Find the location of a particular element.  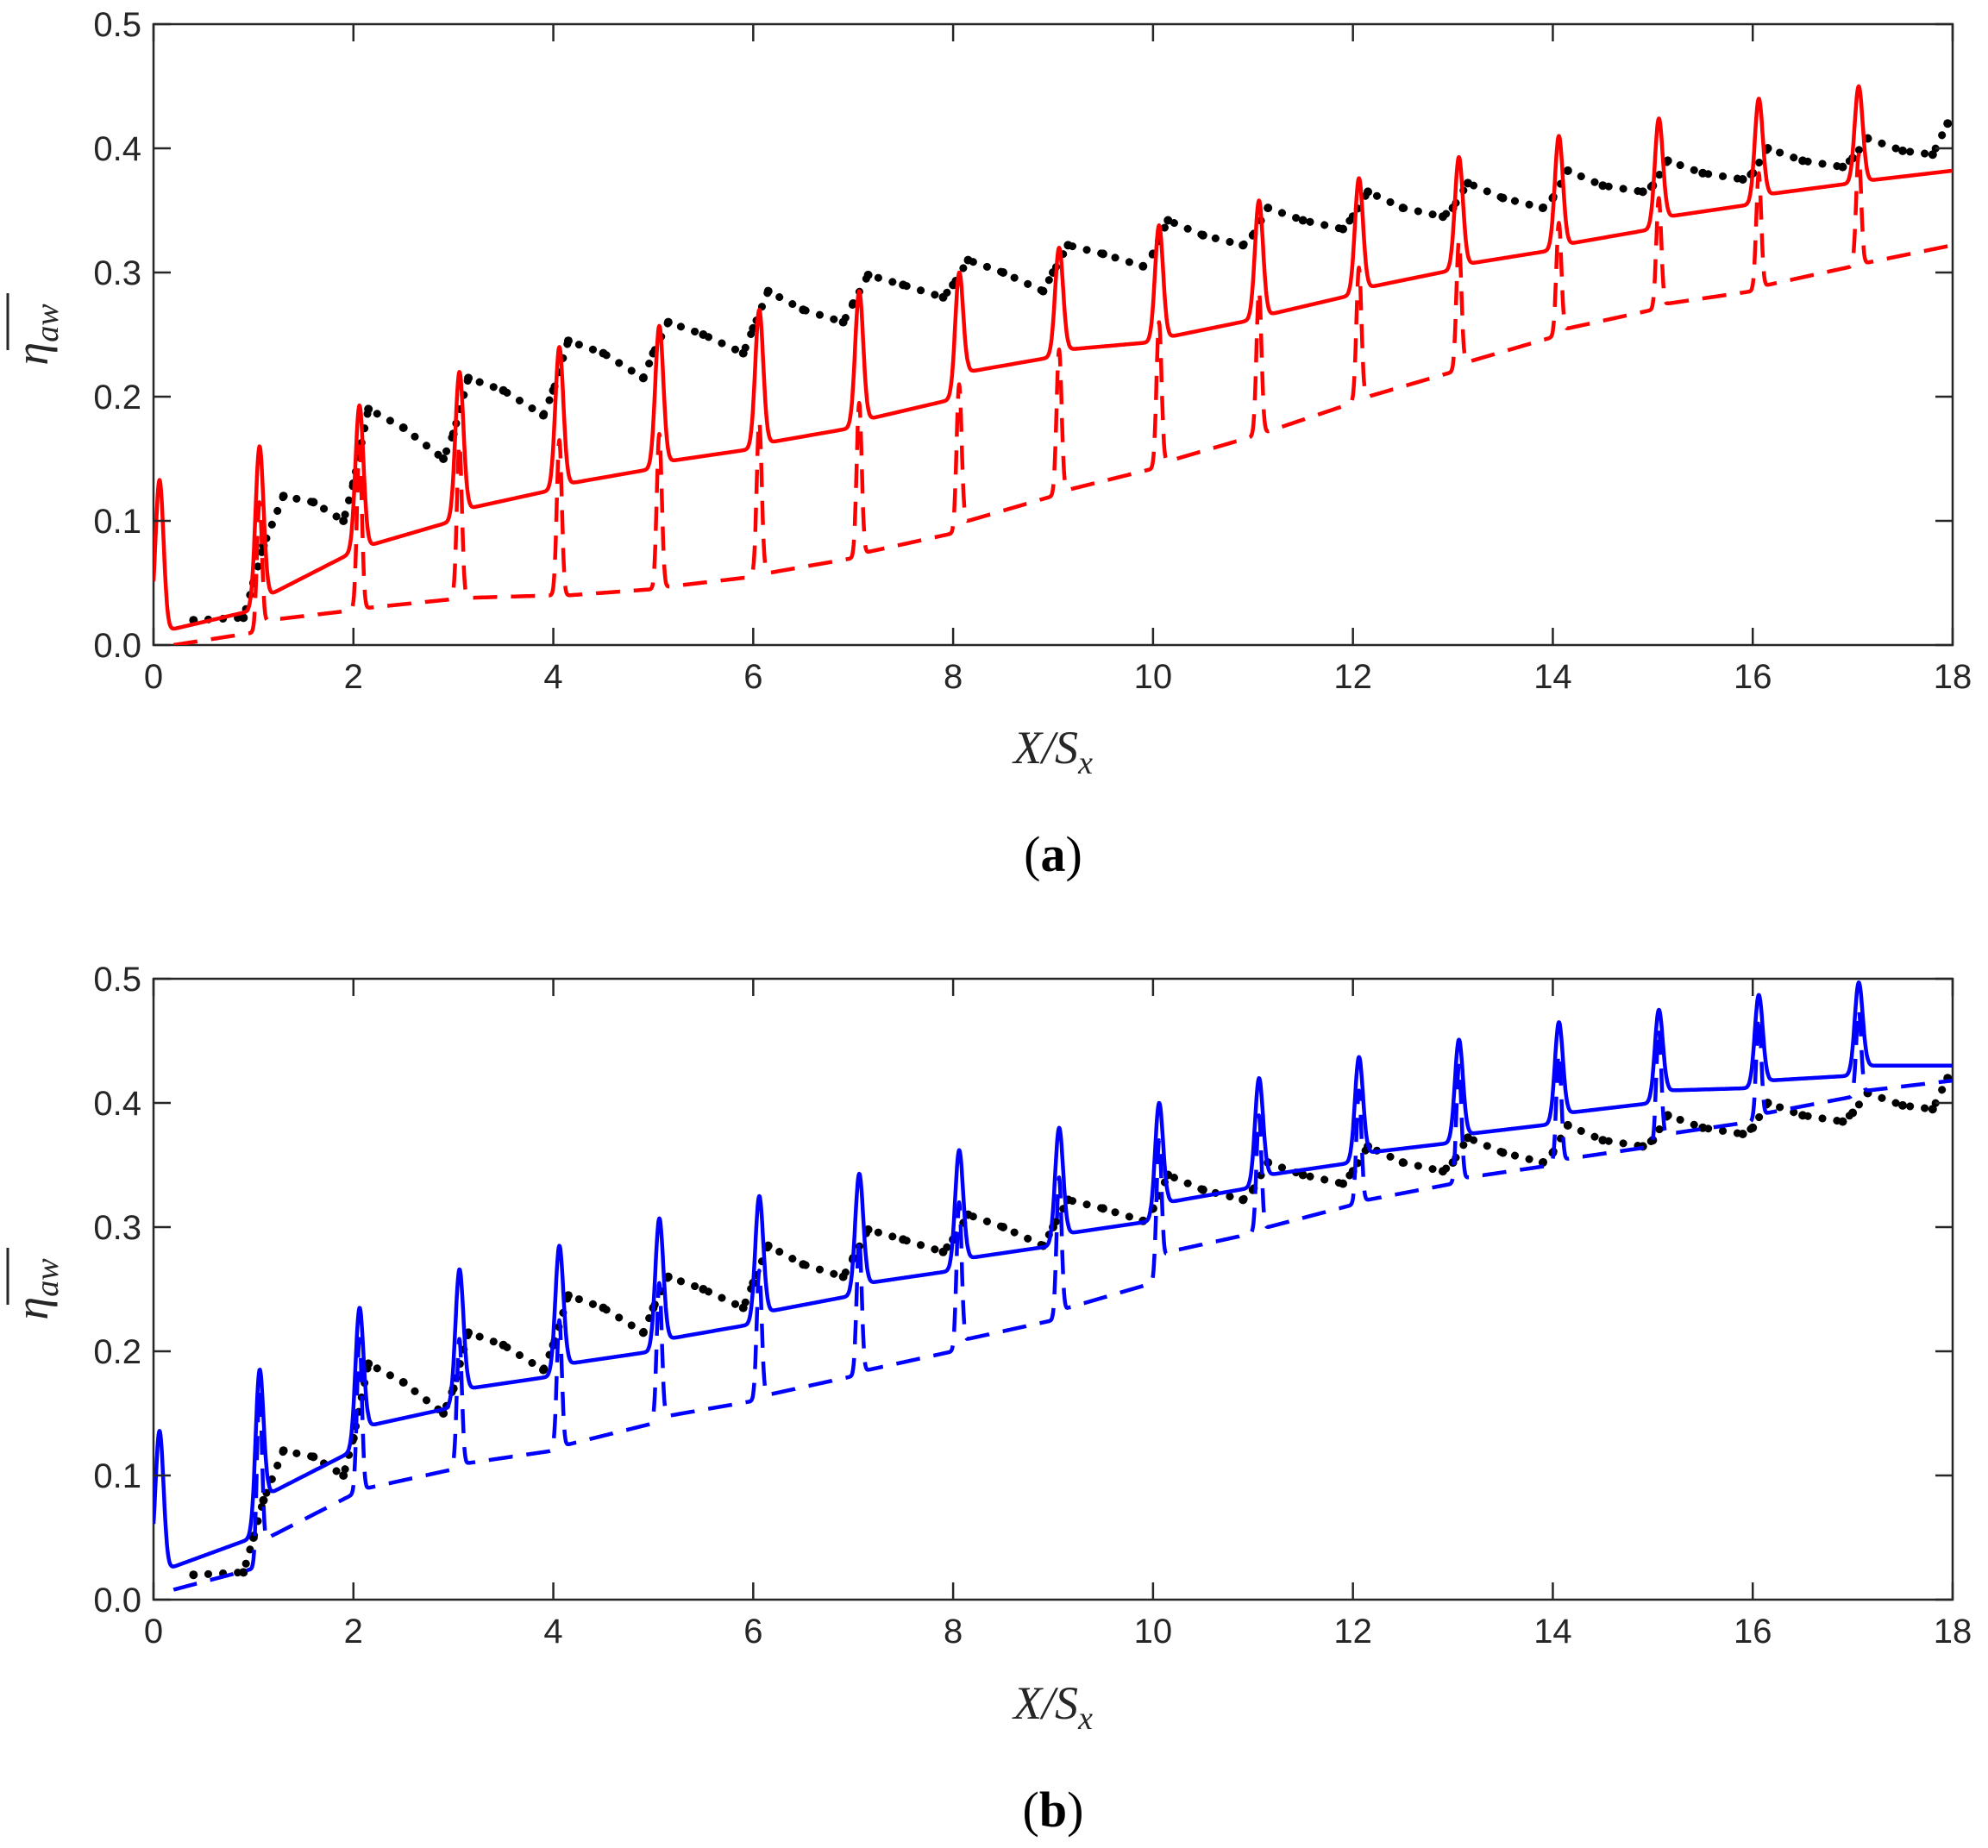

x-tick-label: 16 is located at coordinates (1753, 1632).